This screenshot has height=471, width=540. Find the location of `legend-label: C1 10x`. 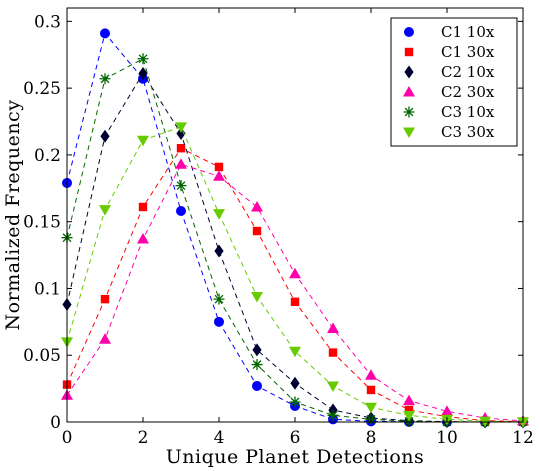

legend-label: C1 10x is located at coordinates (468, 32).